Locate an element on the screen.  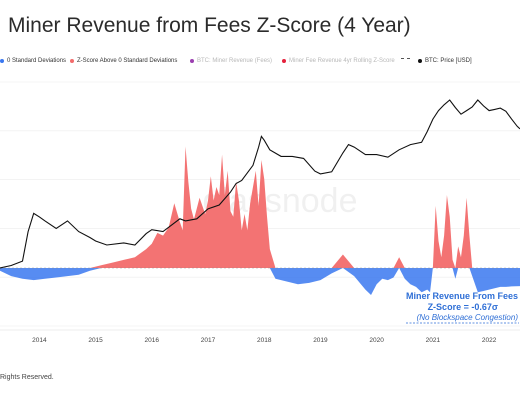
legend-item: Miner Fee Revenue 4yr Rolling Z-Score is located at coordinates (338, 61).